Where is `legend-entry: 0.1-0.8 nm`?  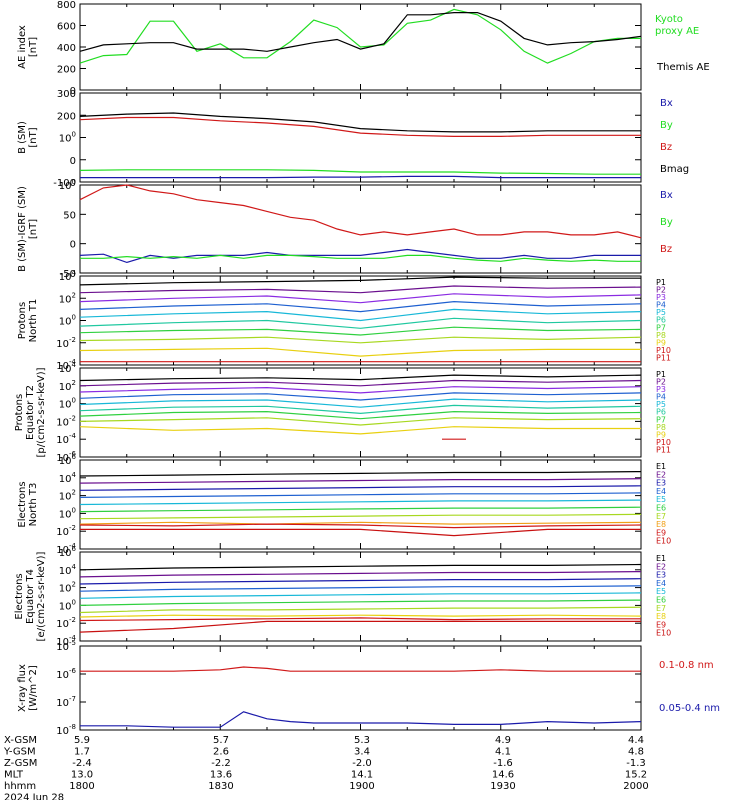 legend-entry: 0.1-0.8 nm is located at coordinates (686, 665).